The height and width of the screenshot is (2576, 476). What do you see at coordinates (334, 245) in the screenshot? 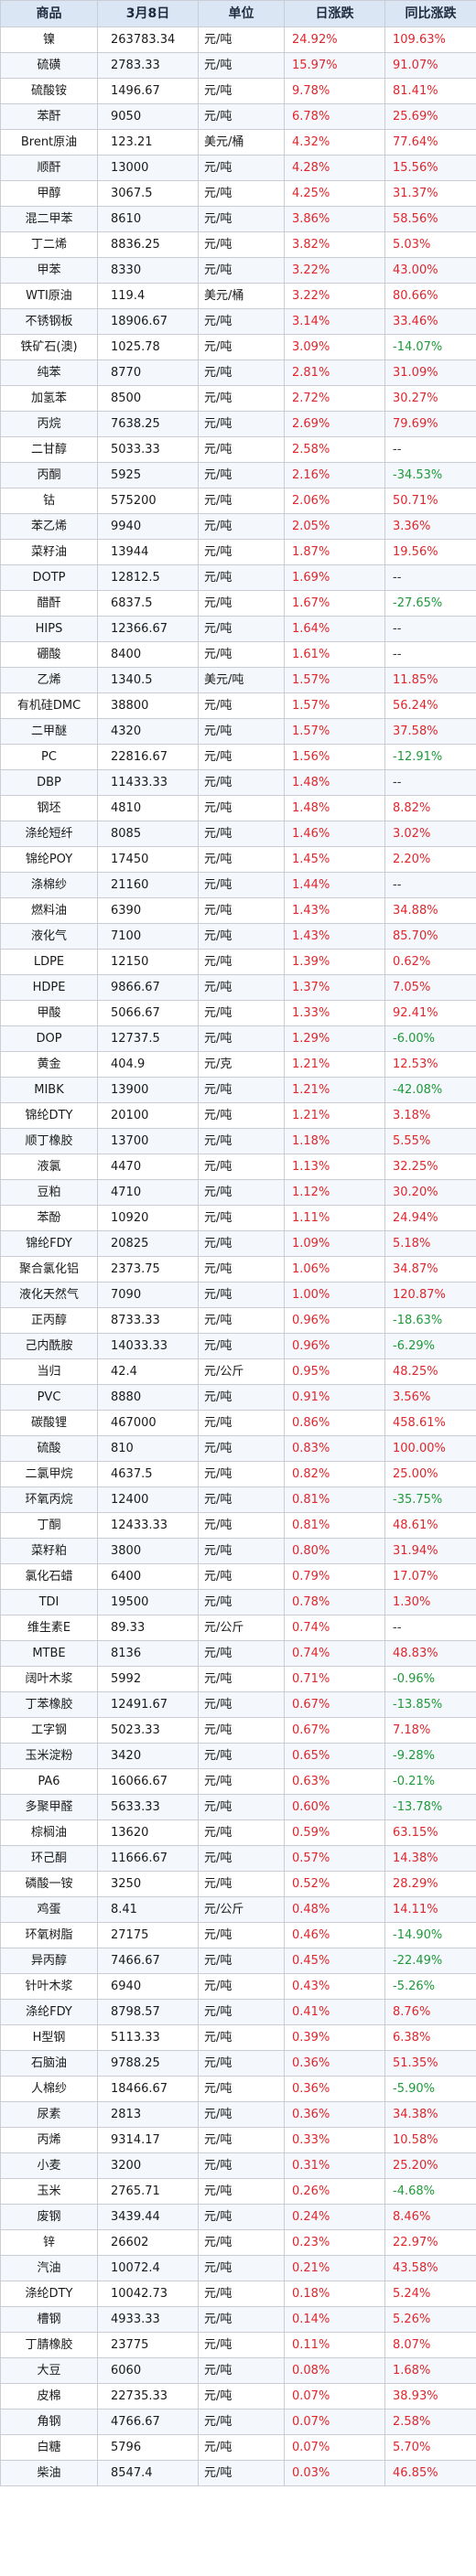
I see `daily-change-cell: 3.82%` at bounding box center [334, 245].